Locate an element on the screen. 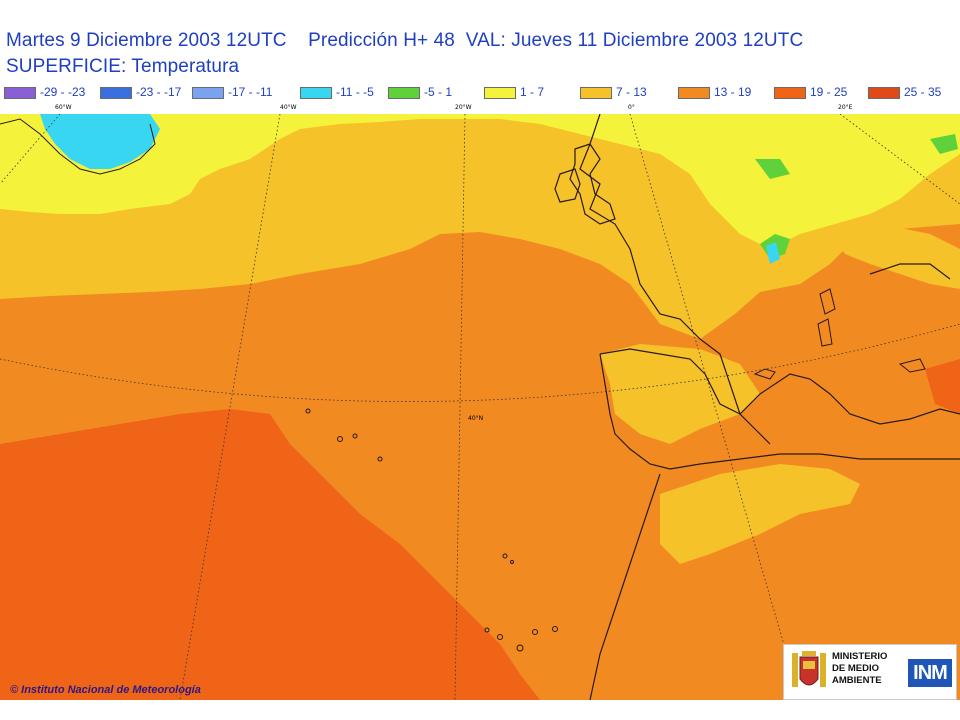  band-7-13-iberia is located at coordinates (680, 394).